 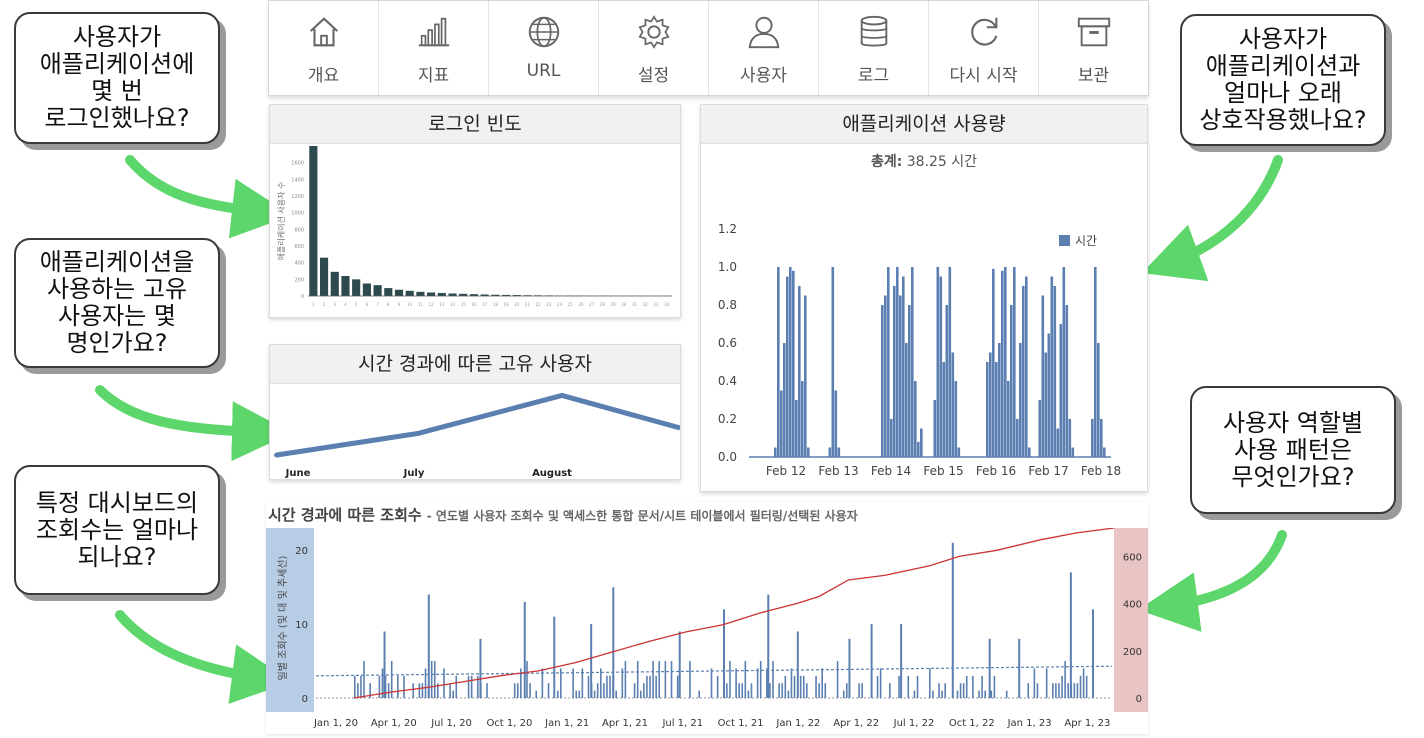 I want to click on nav-item-metrics: 지표, so click(x=434, y=48).